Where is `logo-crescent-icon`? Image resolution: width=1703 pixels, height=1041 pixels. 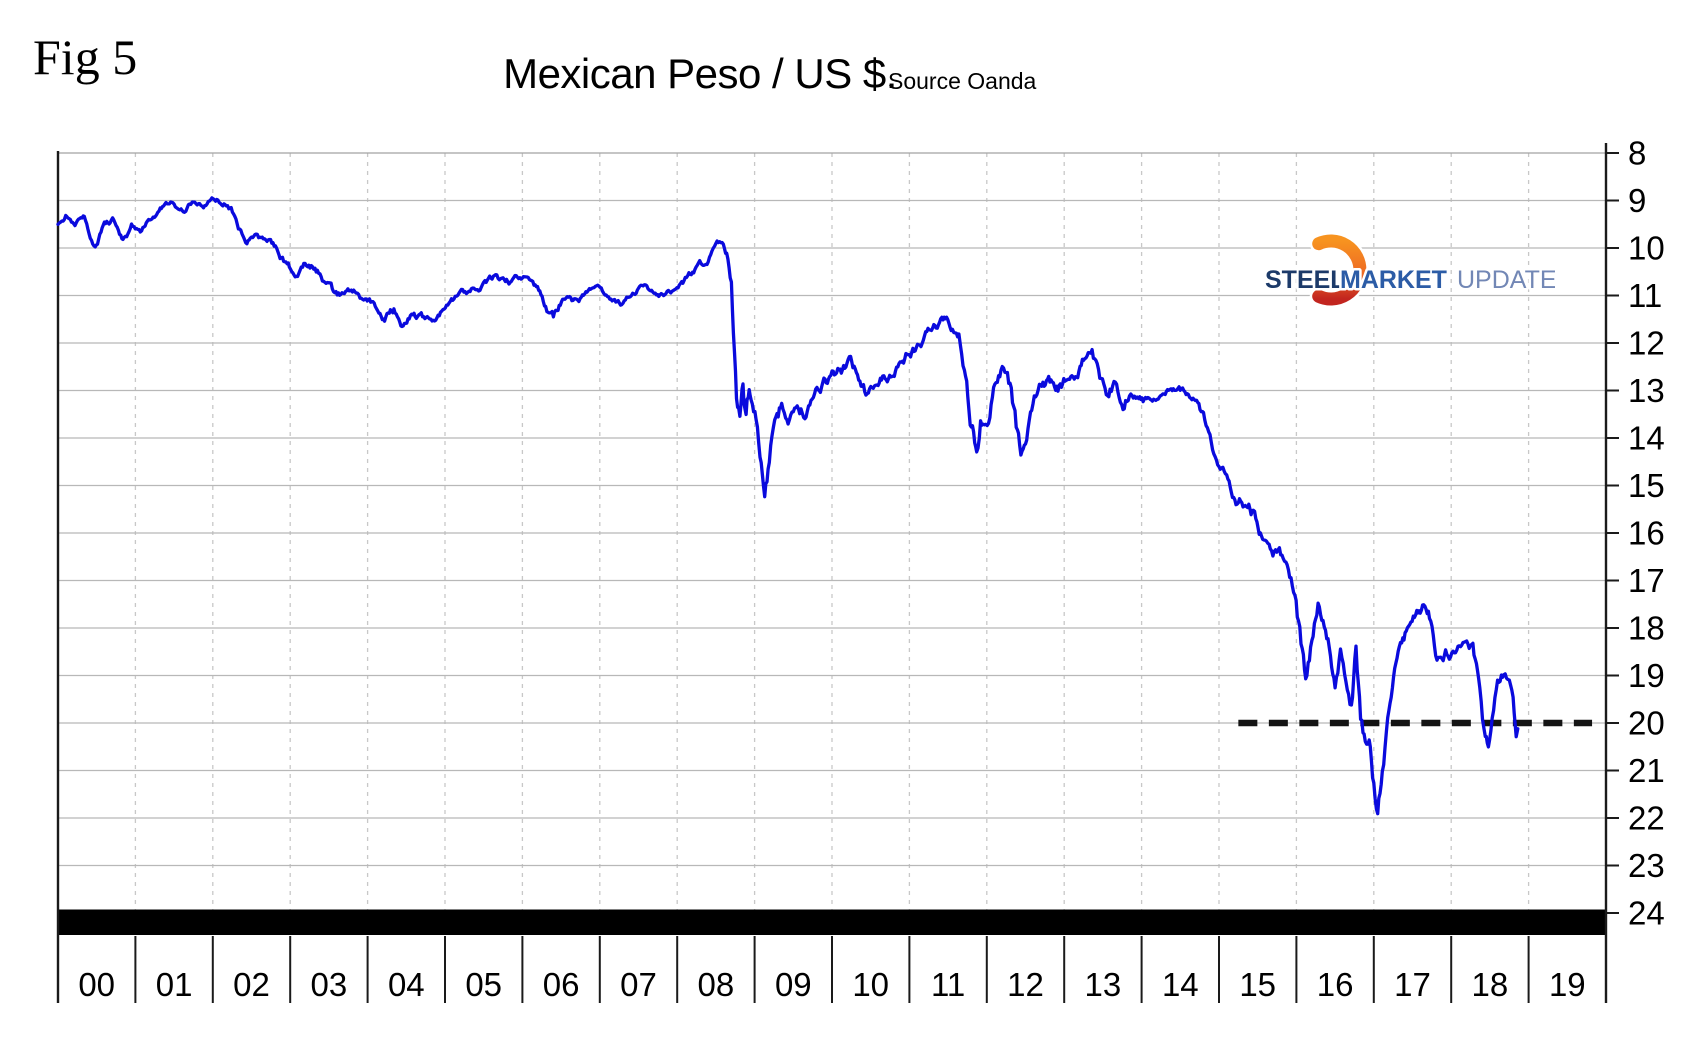
logo-crescent-icon is located at coordinates (1339, 270).